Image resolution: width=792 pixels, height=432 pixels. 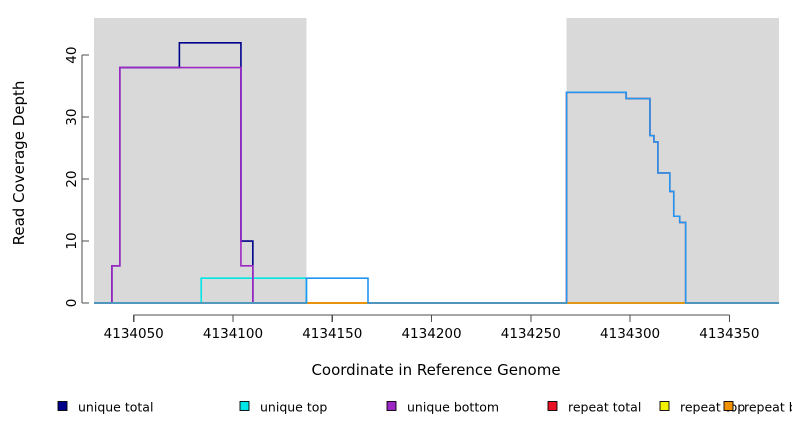 I want to click on legend-label-unique-total: unique total, so click(x=115, y=407).